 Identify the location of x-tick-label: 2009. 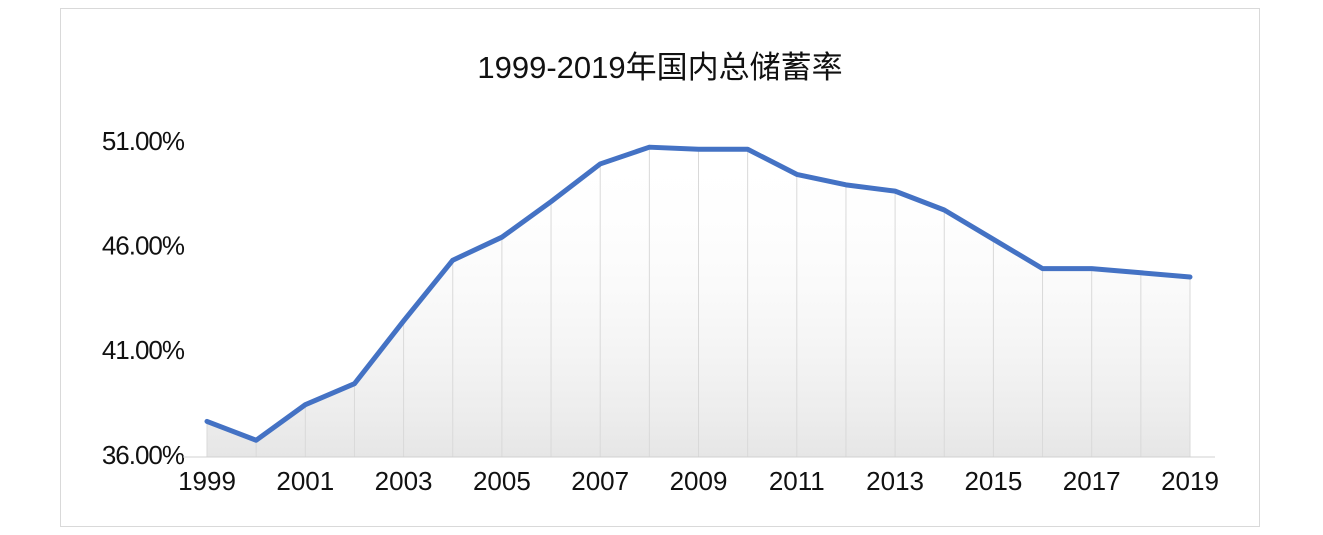
(699, 481).